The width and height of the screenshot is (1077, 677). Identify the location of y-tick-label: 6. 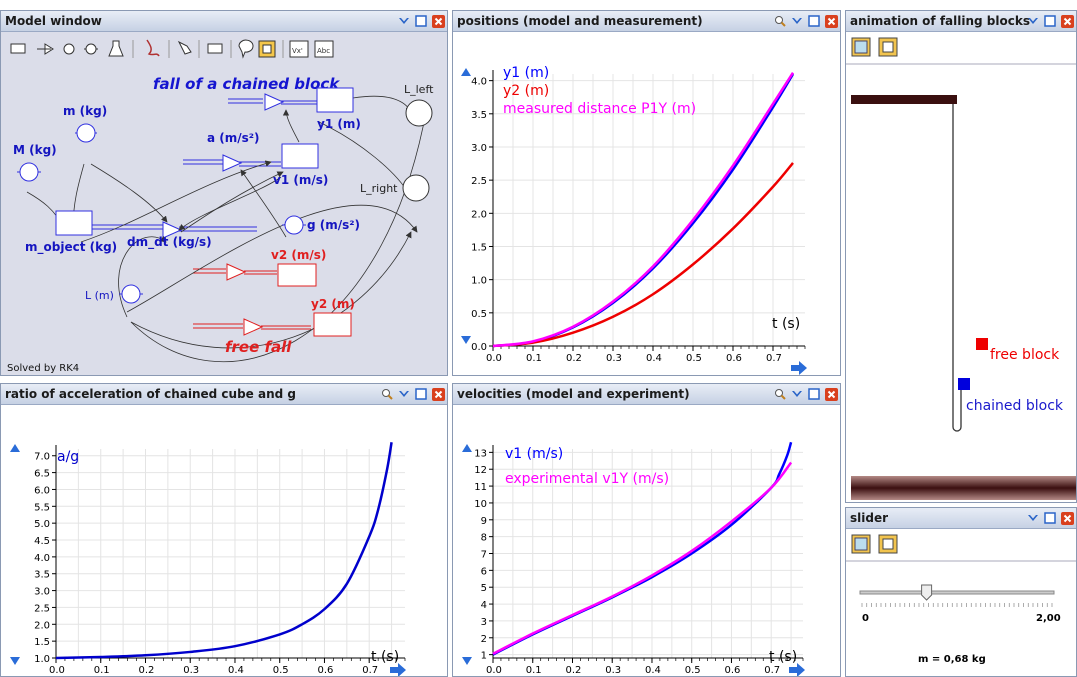
(484, 571).